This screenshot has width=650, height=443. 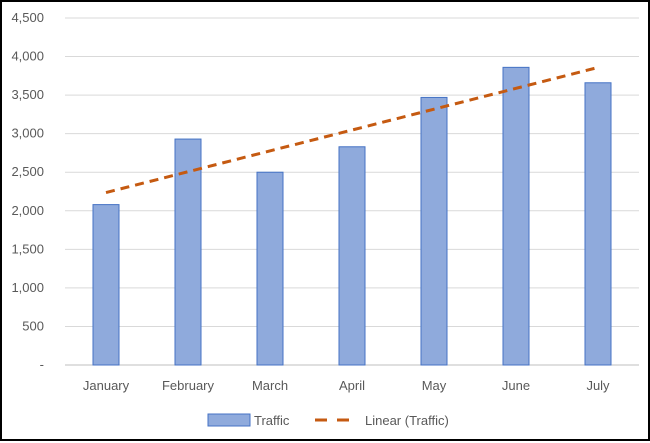 I want to click on y-tick-label: 1,500, so click(x=27, y=248).